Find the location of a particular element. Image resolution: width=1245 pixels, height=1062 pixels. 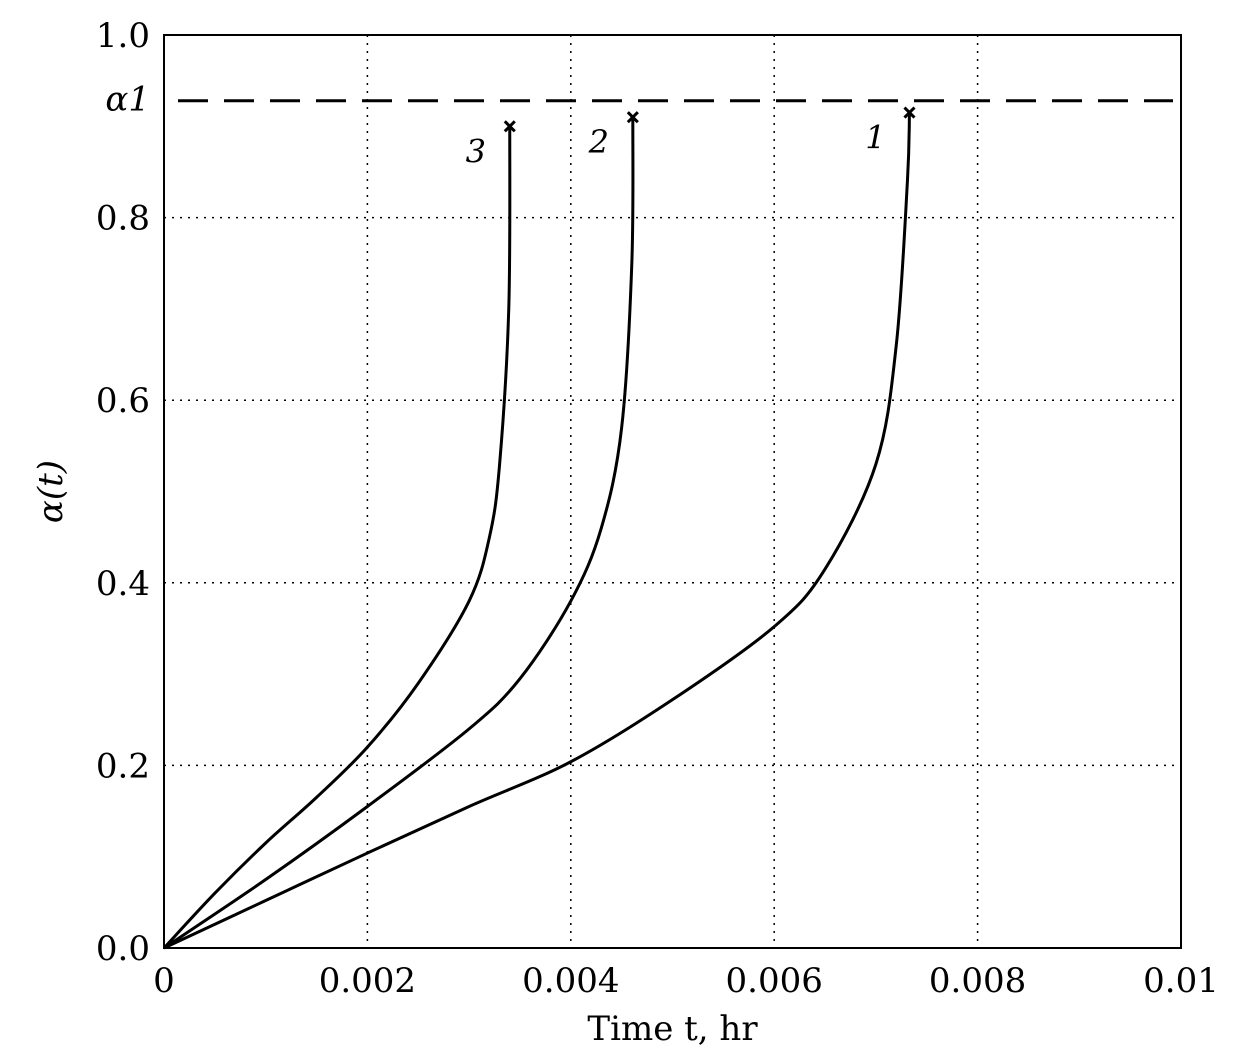

y-ticks: 0.0 0.2 0.4 0.6 0.8 1.0 is located at coordinates (123, 492).